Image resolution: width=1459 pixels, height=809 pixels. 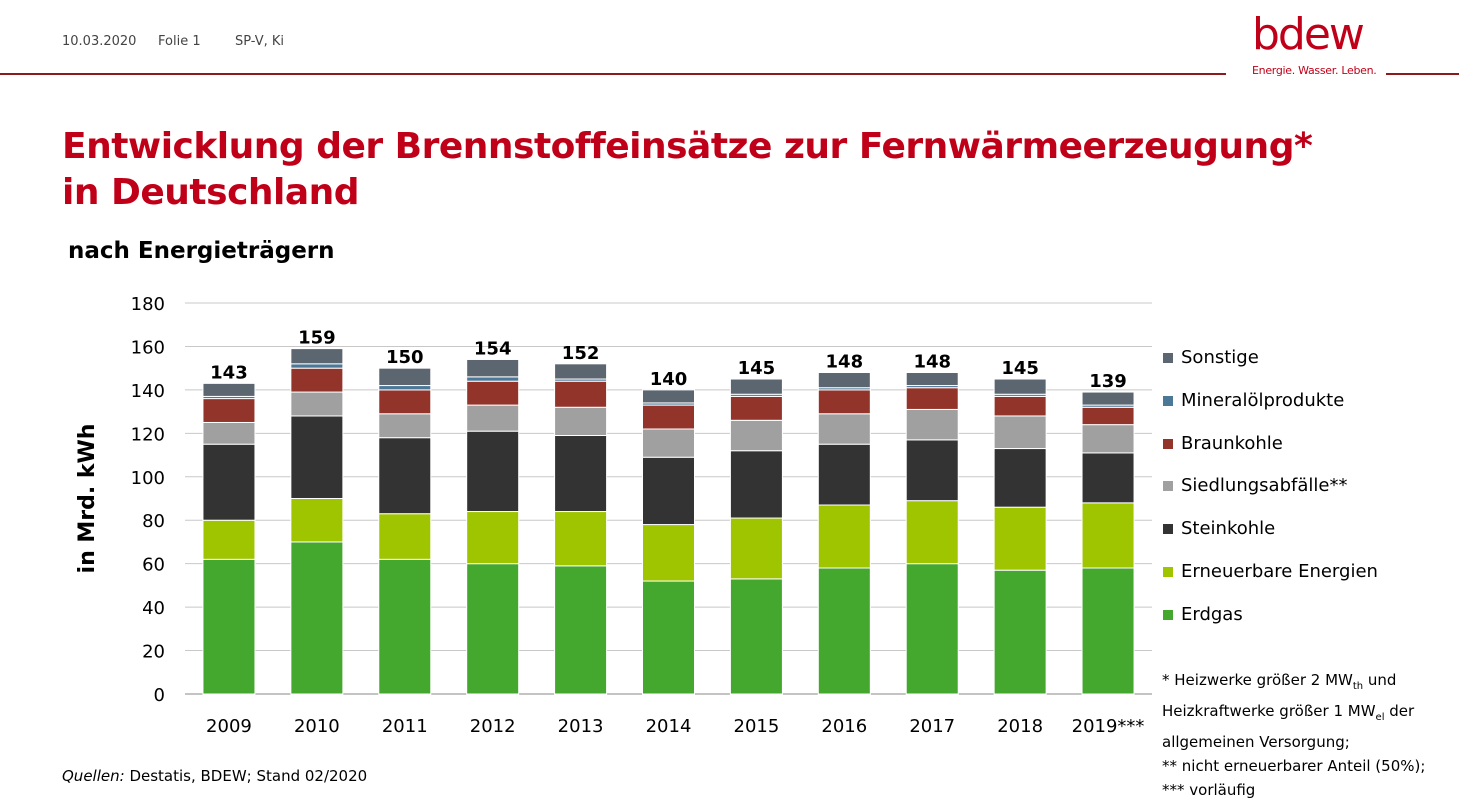 I want to click on bar-total-label: 154, so click(x=493, y=348).